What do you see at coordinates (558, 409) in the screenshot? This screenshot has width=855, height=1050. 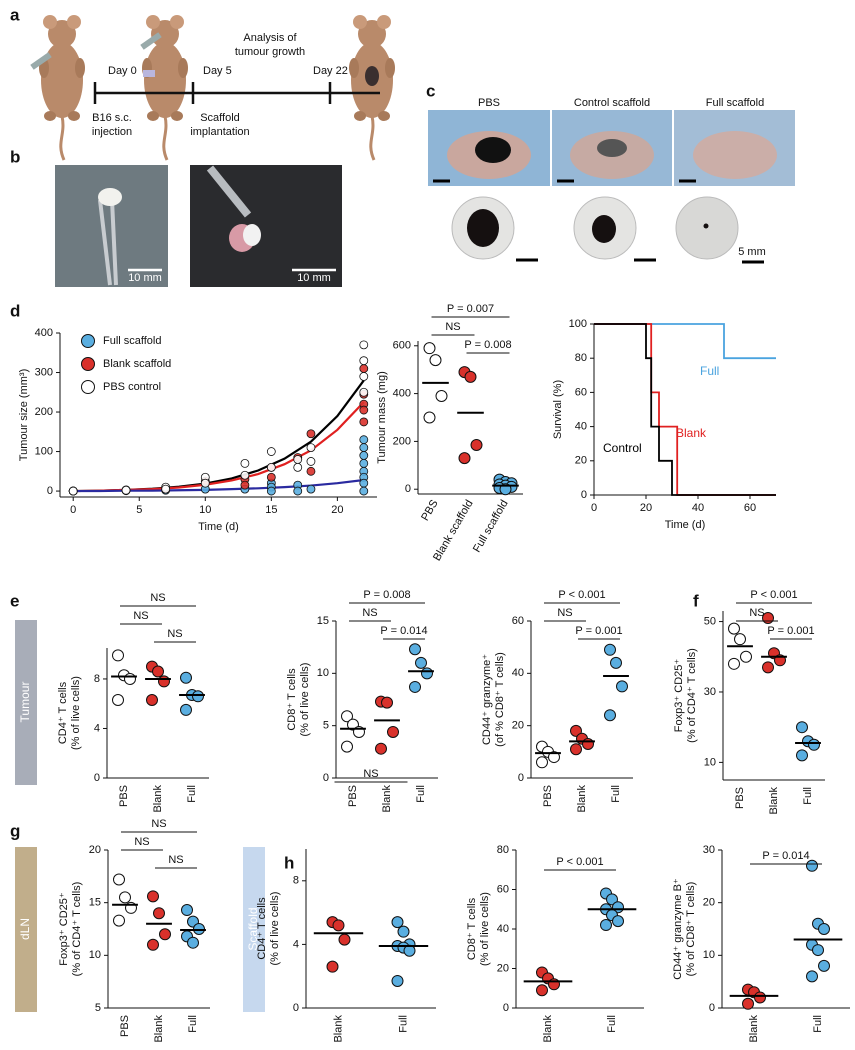 I see `y-axis-label: Survival (%)` at bounding box center [558, 409].